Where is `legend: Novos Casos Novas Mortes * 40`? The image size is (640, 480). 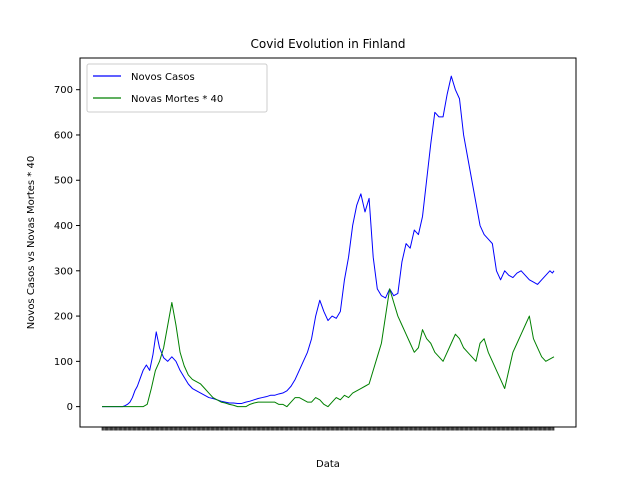
legend: Novos Casos Novas Mortes * 40 is located at coordinates (177, 88).